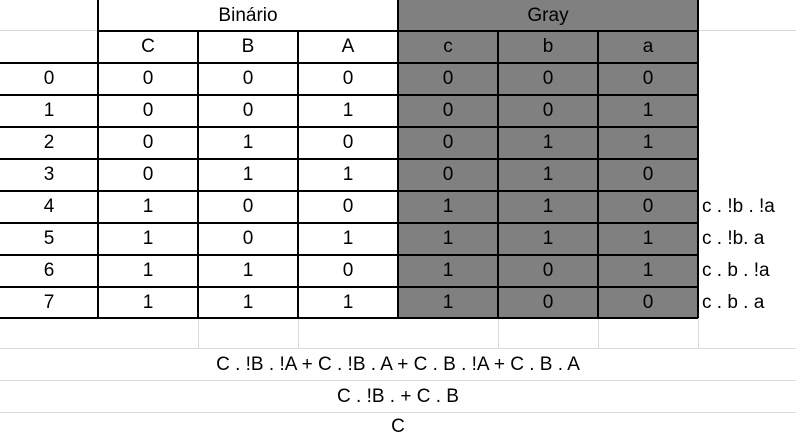  I want to click on column-header-a: a, so click(648, 46).